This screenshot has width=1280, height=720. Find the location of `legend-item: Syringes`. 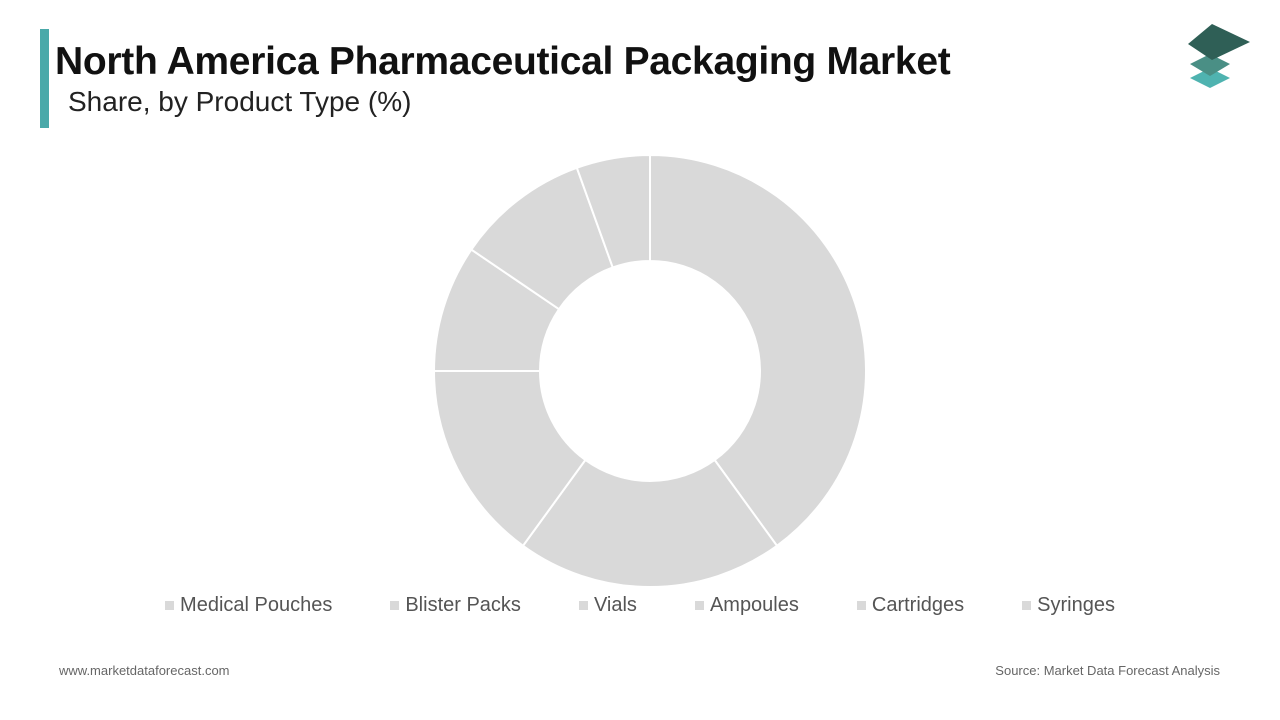

legend-item: Syringes is located at coordinates (1068, 605).